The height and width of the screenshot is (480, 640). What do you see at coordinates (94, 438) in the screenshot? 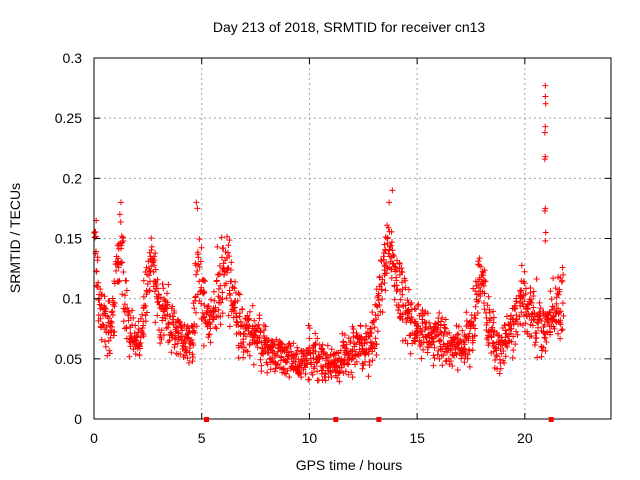
I see `x-tick-label: 0` at bounding box center [94, 438].